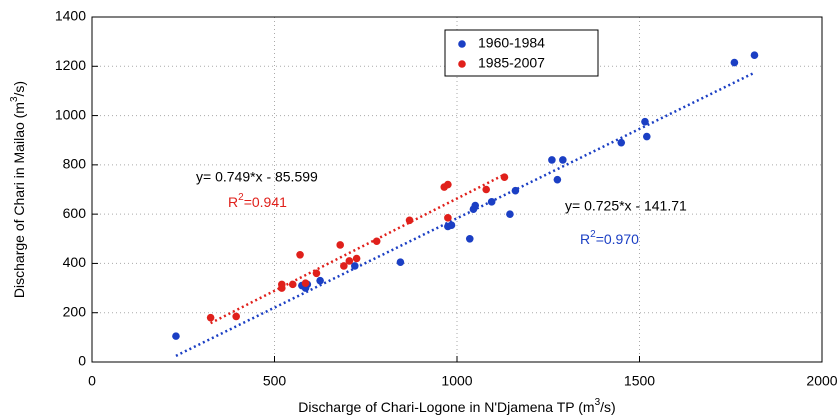 This screenshot has height=419, width=839. What do you see at coordinates (617, 239) in the screenshot?
I see `trend-r2-part: =0.970` at bounding box center [617, 239].